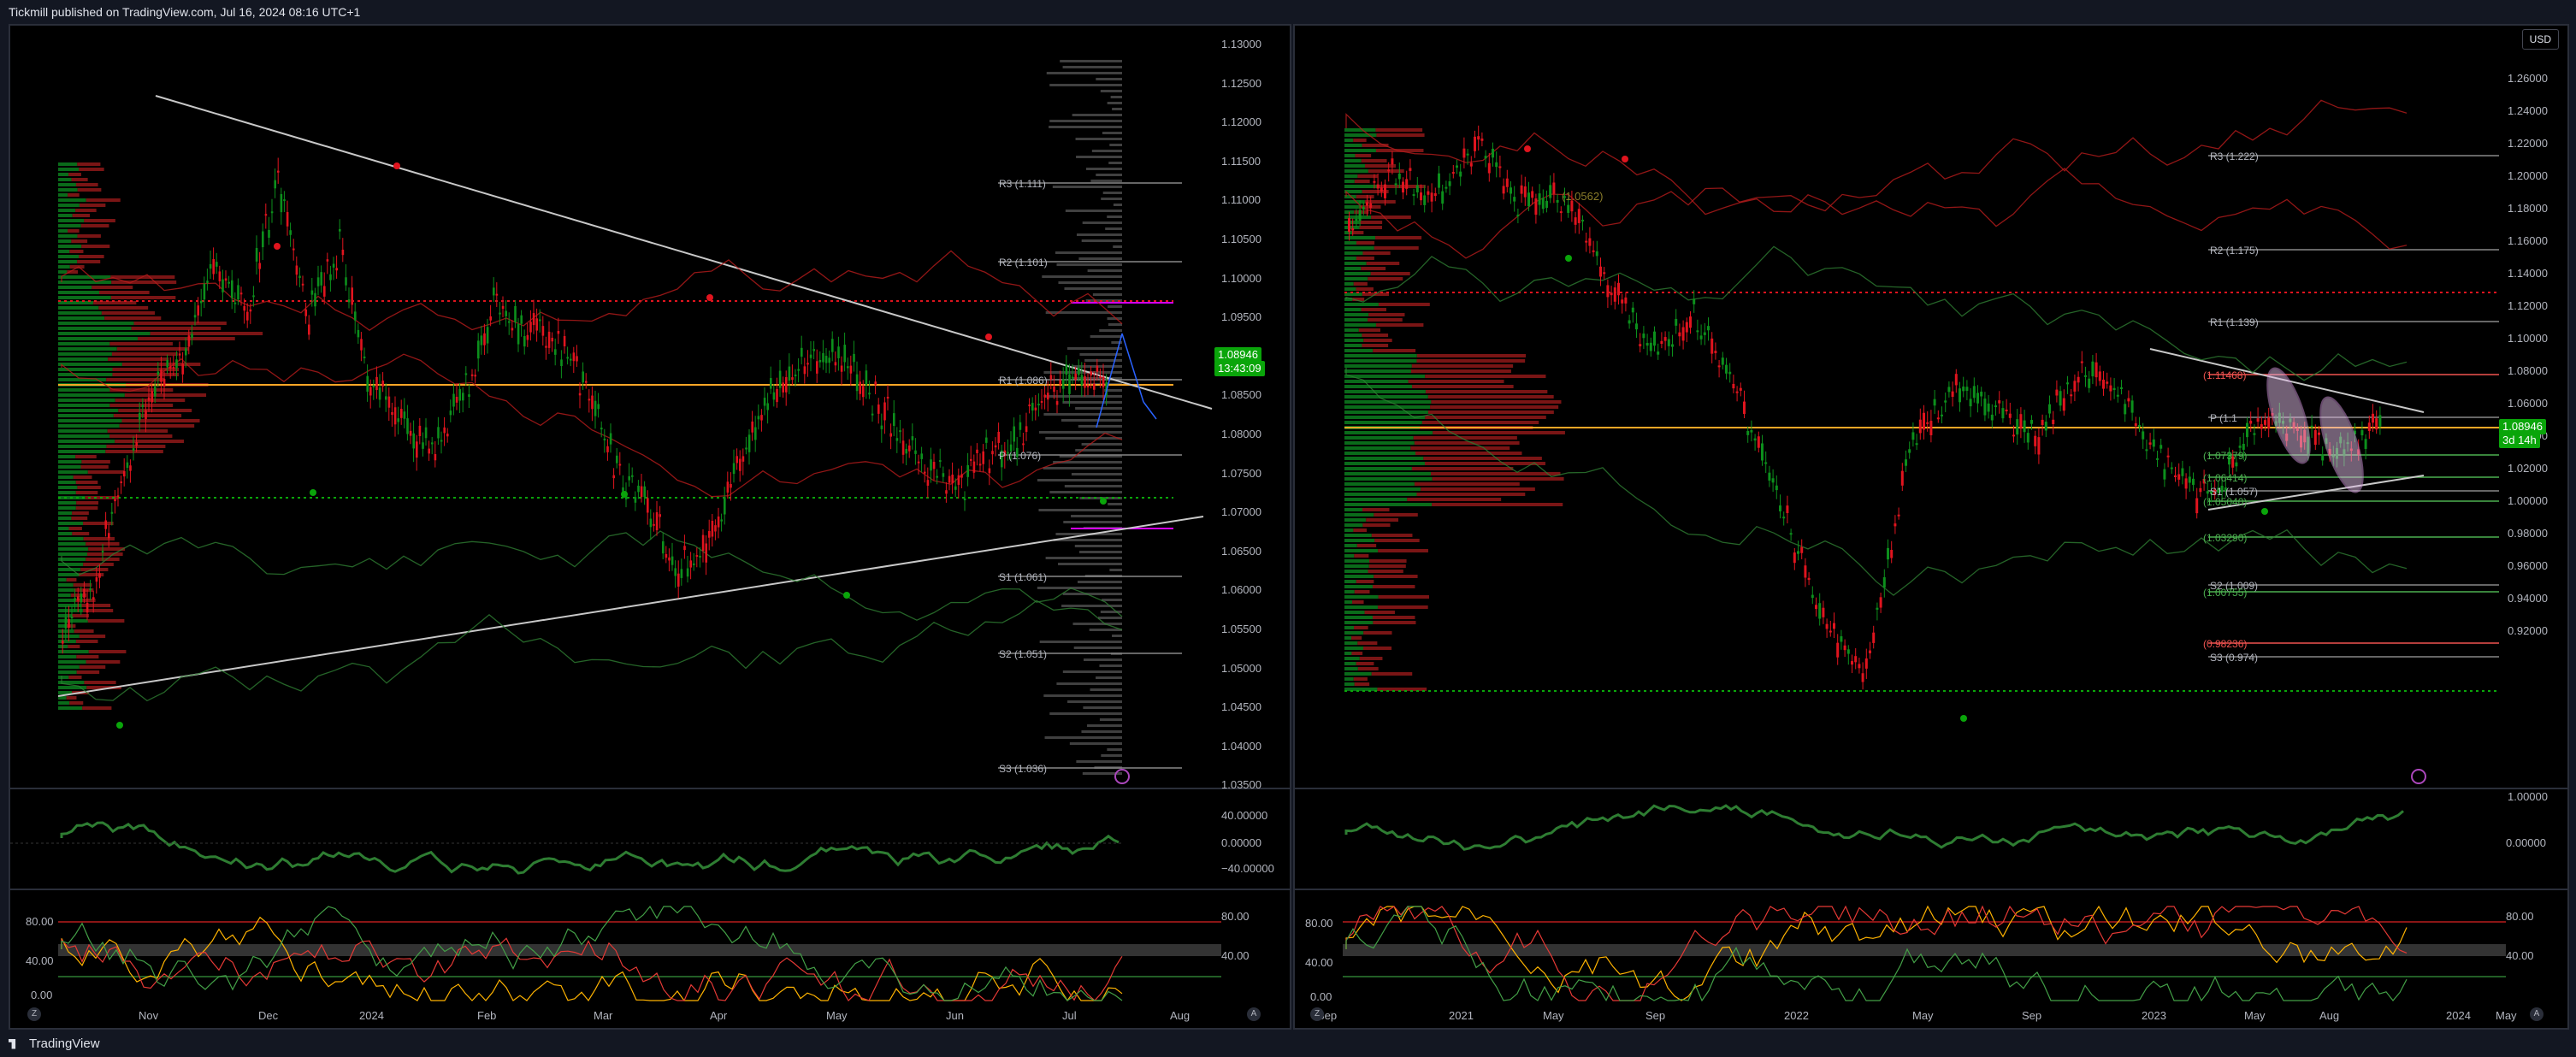 This screenshot has height=1057, width=2576. I want to click on right-osc2-left-0: 0.00, so click(1321, 997).